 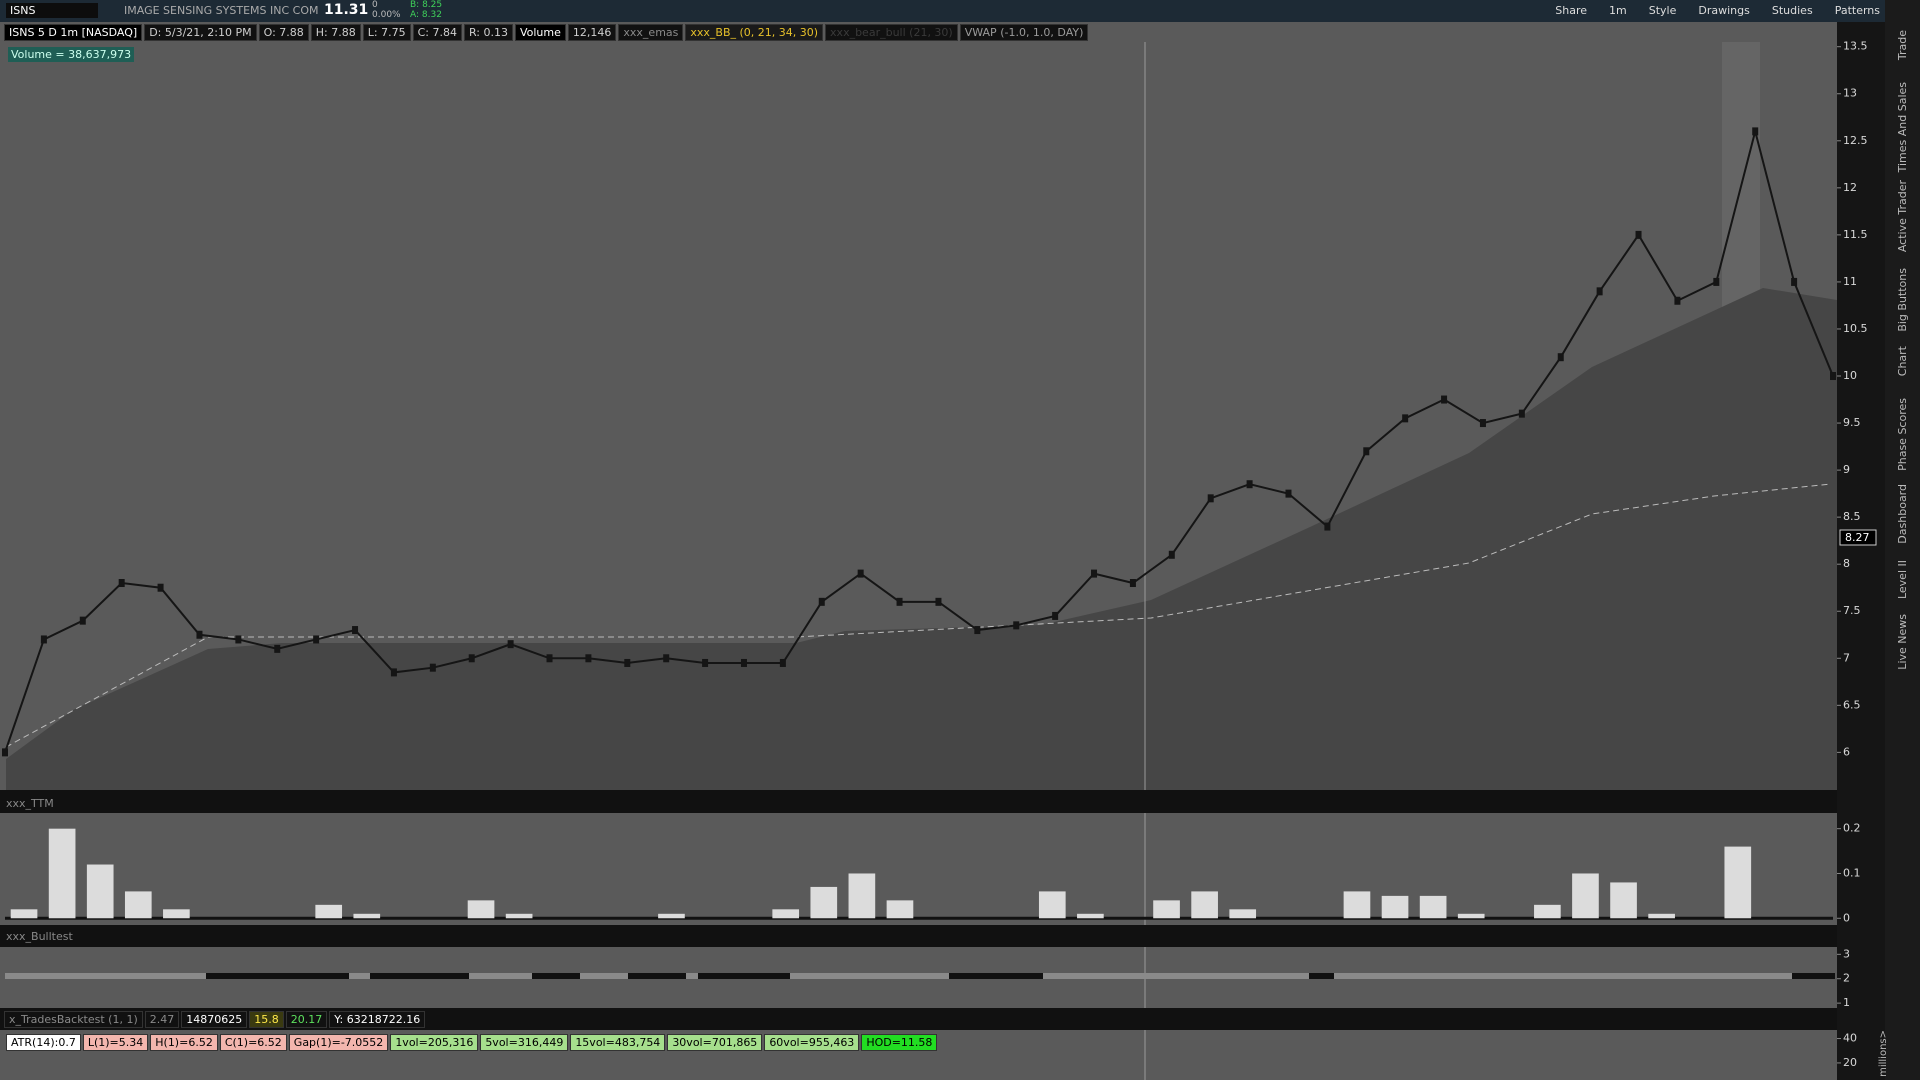 What do you see at coordinates (73, 1019) in the screenshot?
I see `backtest-item: x_TradesBacktest (1, 1)` at bounding box center [73, 1019].